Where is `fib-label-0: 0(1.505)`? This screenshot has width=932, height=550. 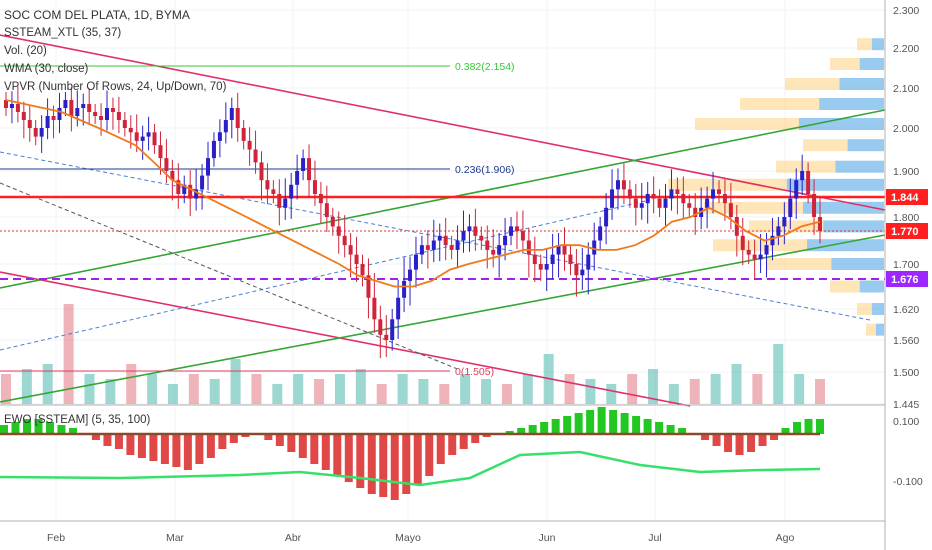
fib-label-0: 0(1.505) is located at coordinates (474, 372).